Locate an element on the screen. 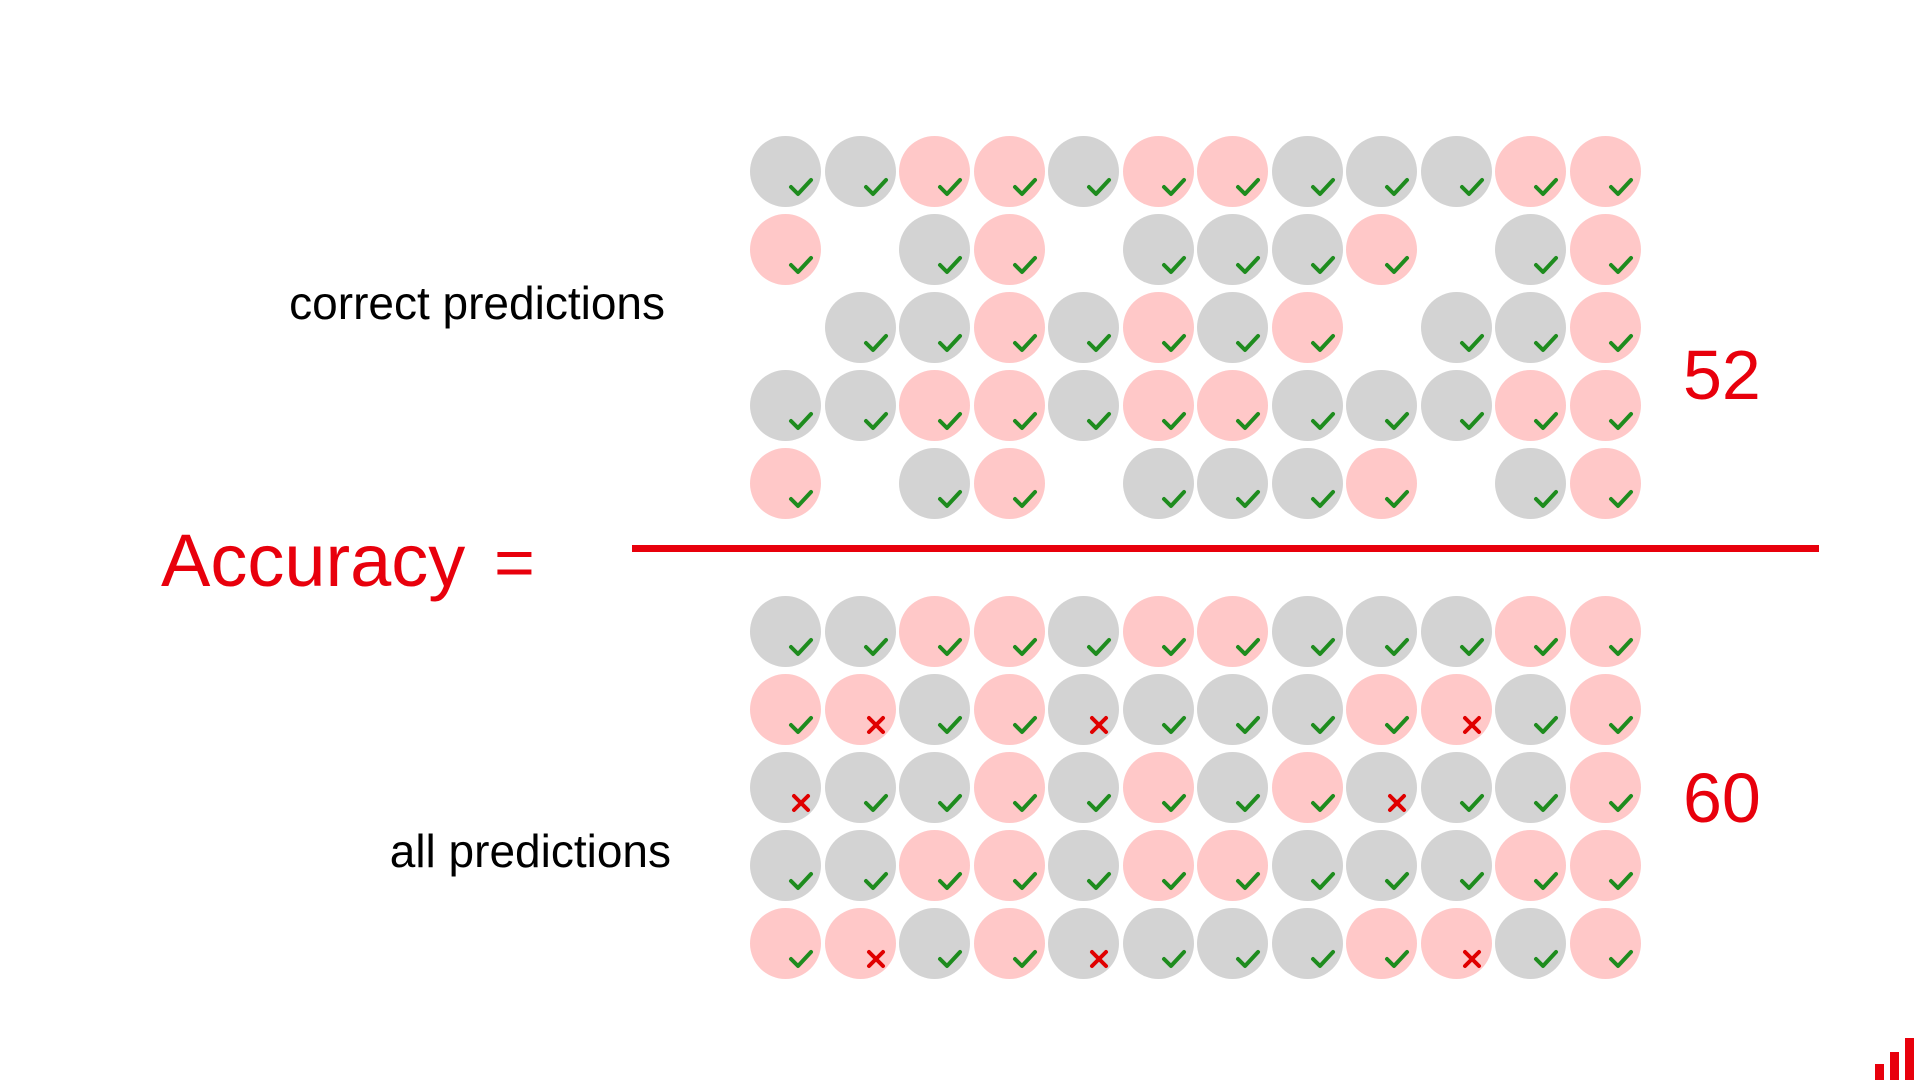 This screenshot has width=1919, height=1080. total-count: 60 is located at coordinates (1722, 798).